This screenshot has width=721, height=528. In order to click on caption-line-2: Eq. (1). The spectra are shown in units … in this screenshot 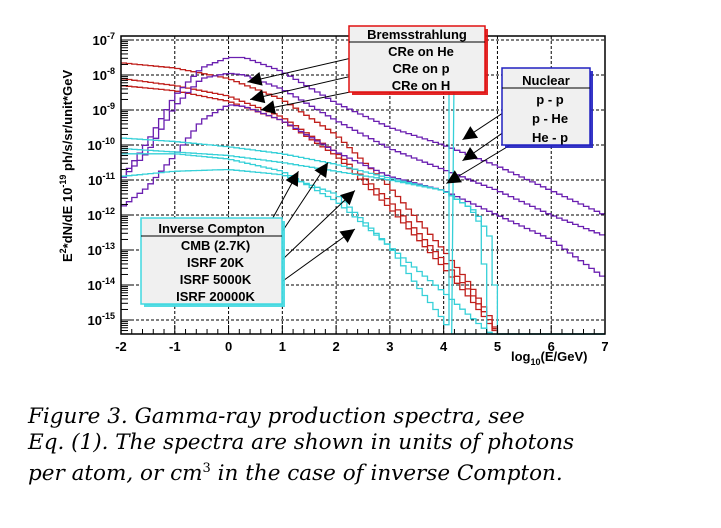, I will do `click(301, 442)`.